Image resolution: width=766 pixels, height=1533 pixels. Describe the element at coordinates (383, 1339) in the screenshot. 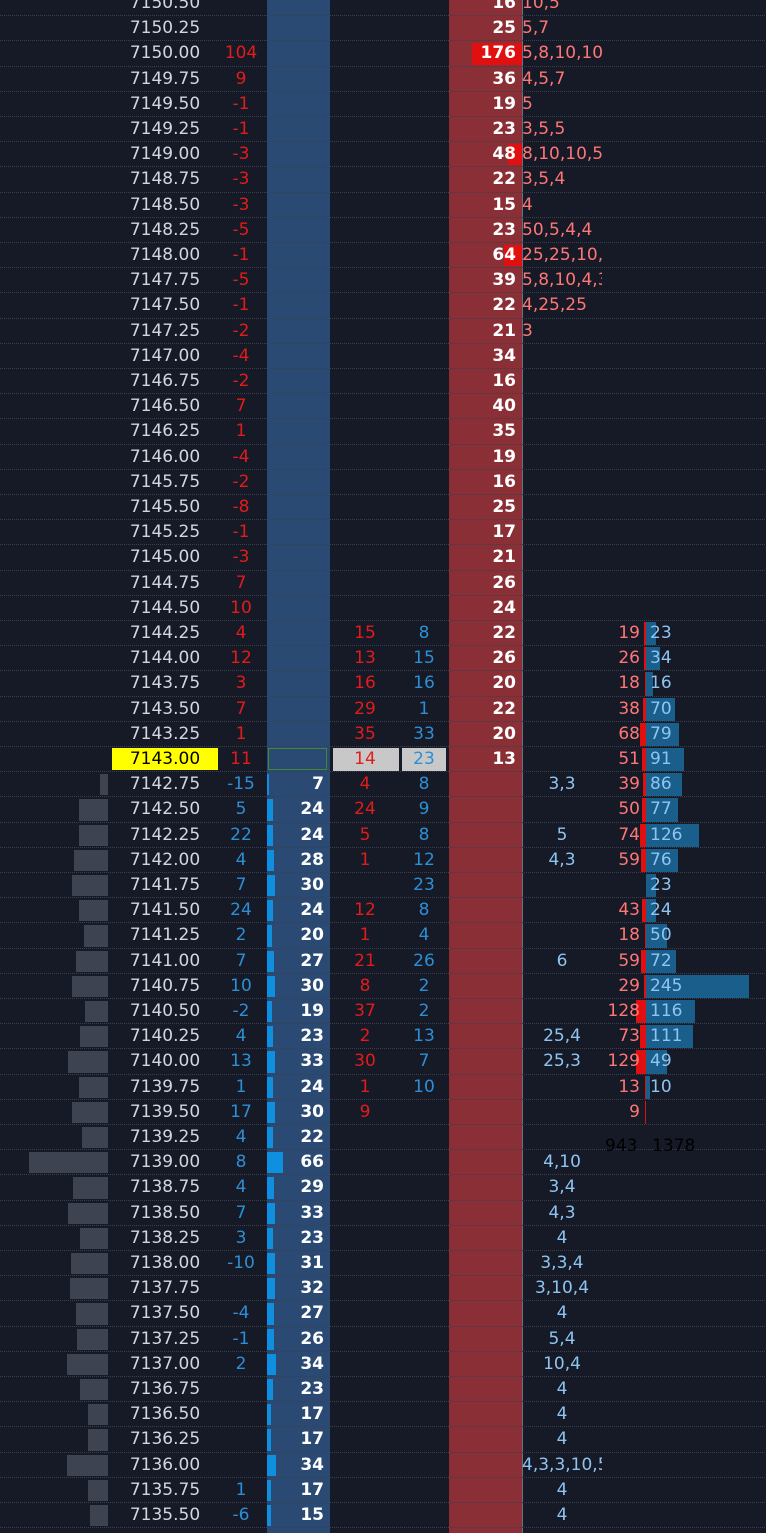

I see `ladder-row: 7137.25 -1 26 5,4` at that location.